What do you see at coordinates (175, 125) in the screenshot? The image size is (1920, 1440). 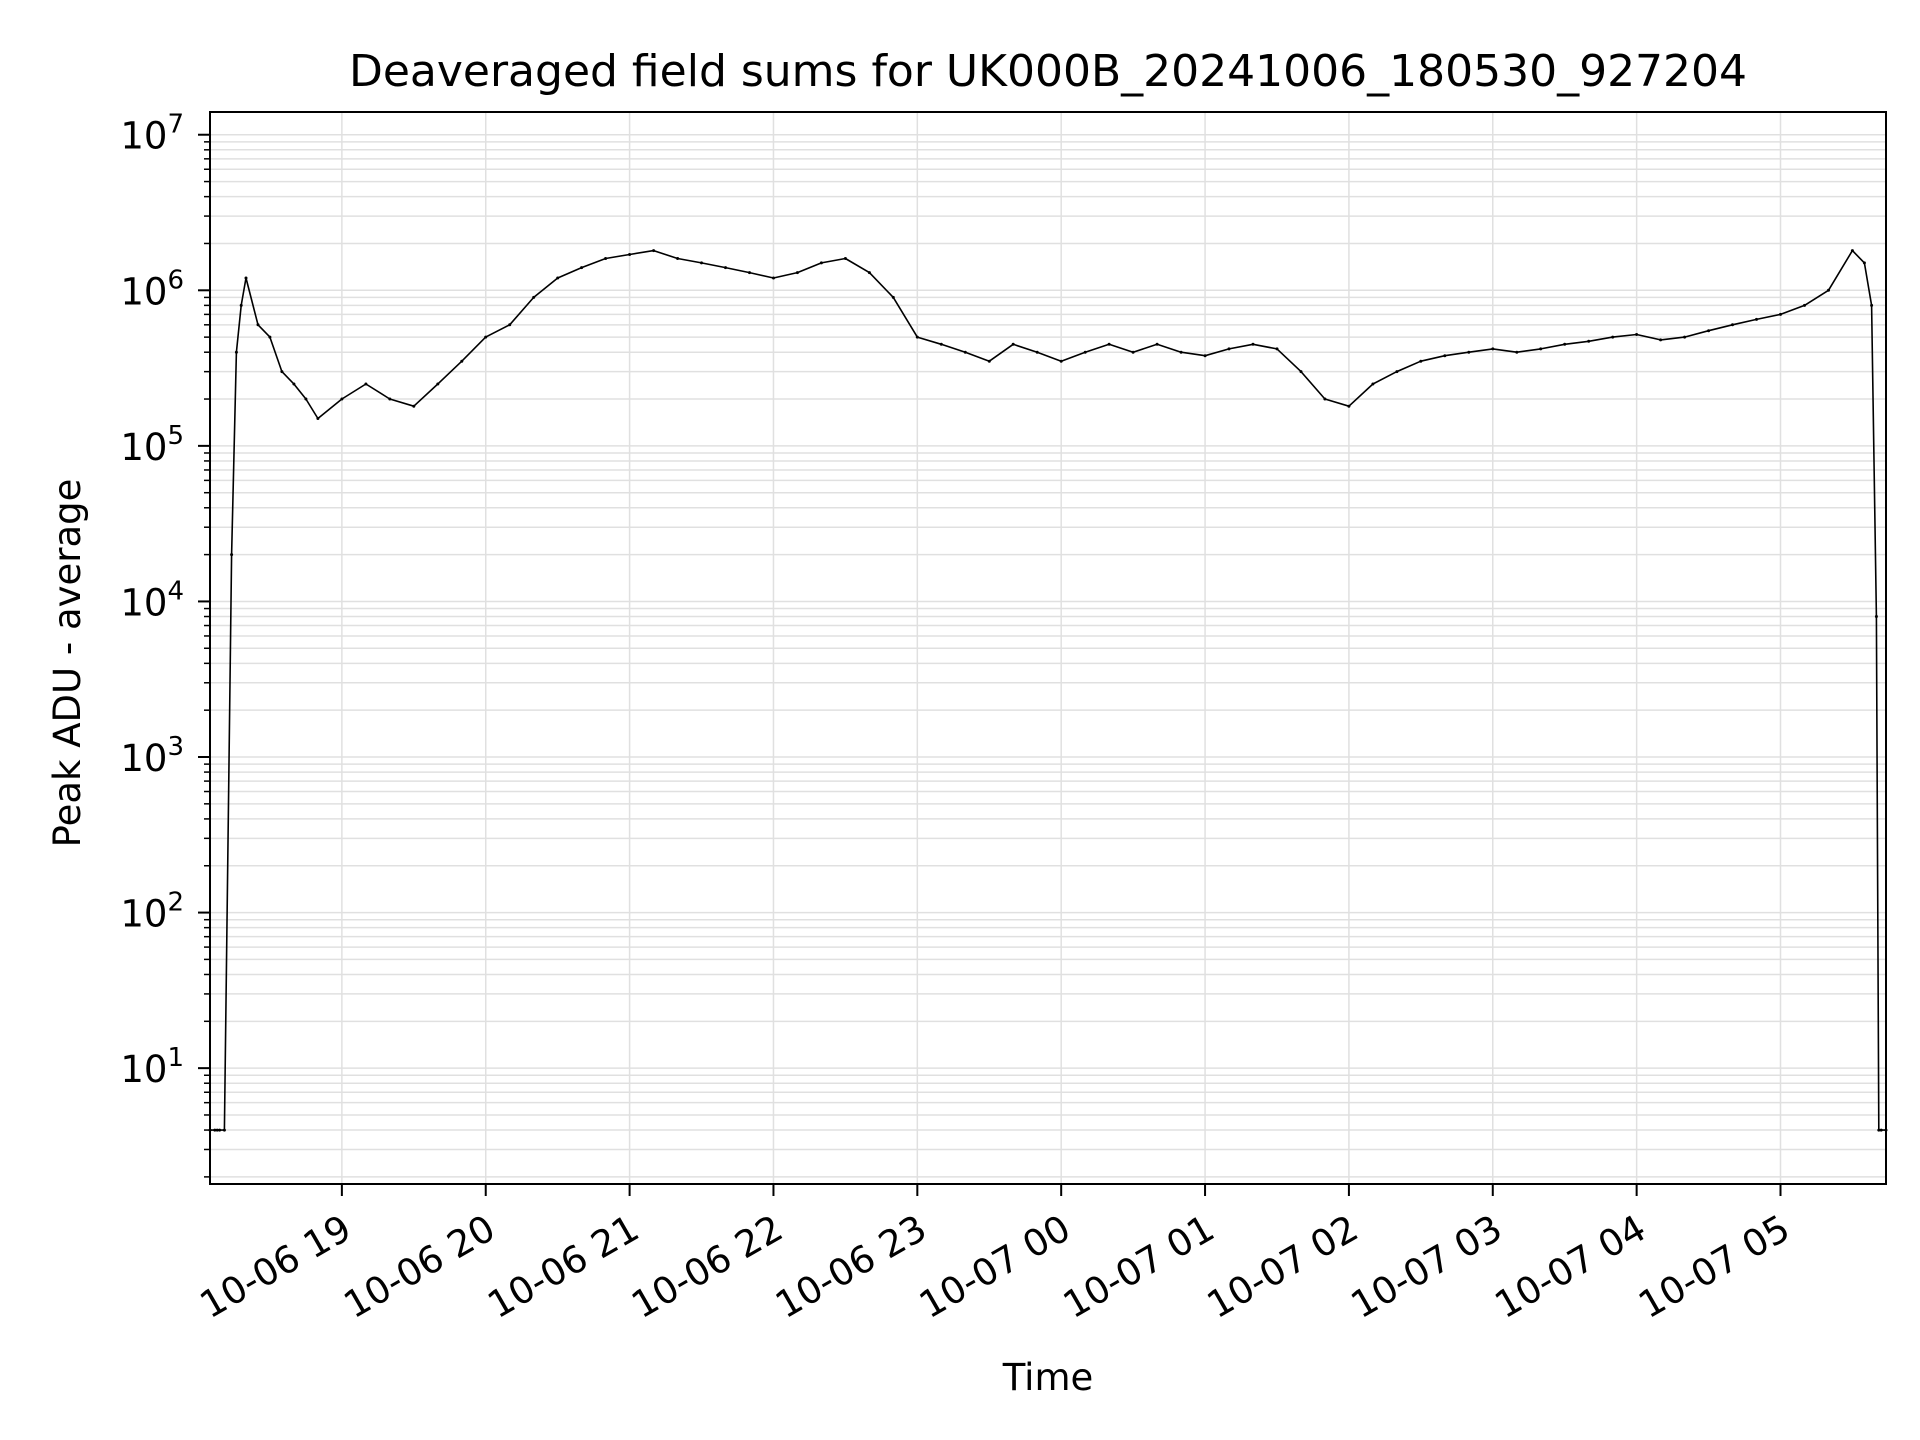 I see `y-tick-exponent: 7` at bounding box center [175, 125].